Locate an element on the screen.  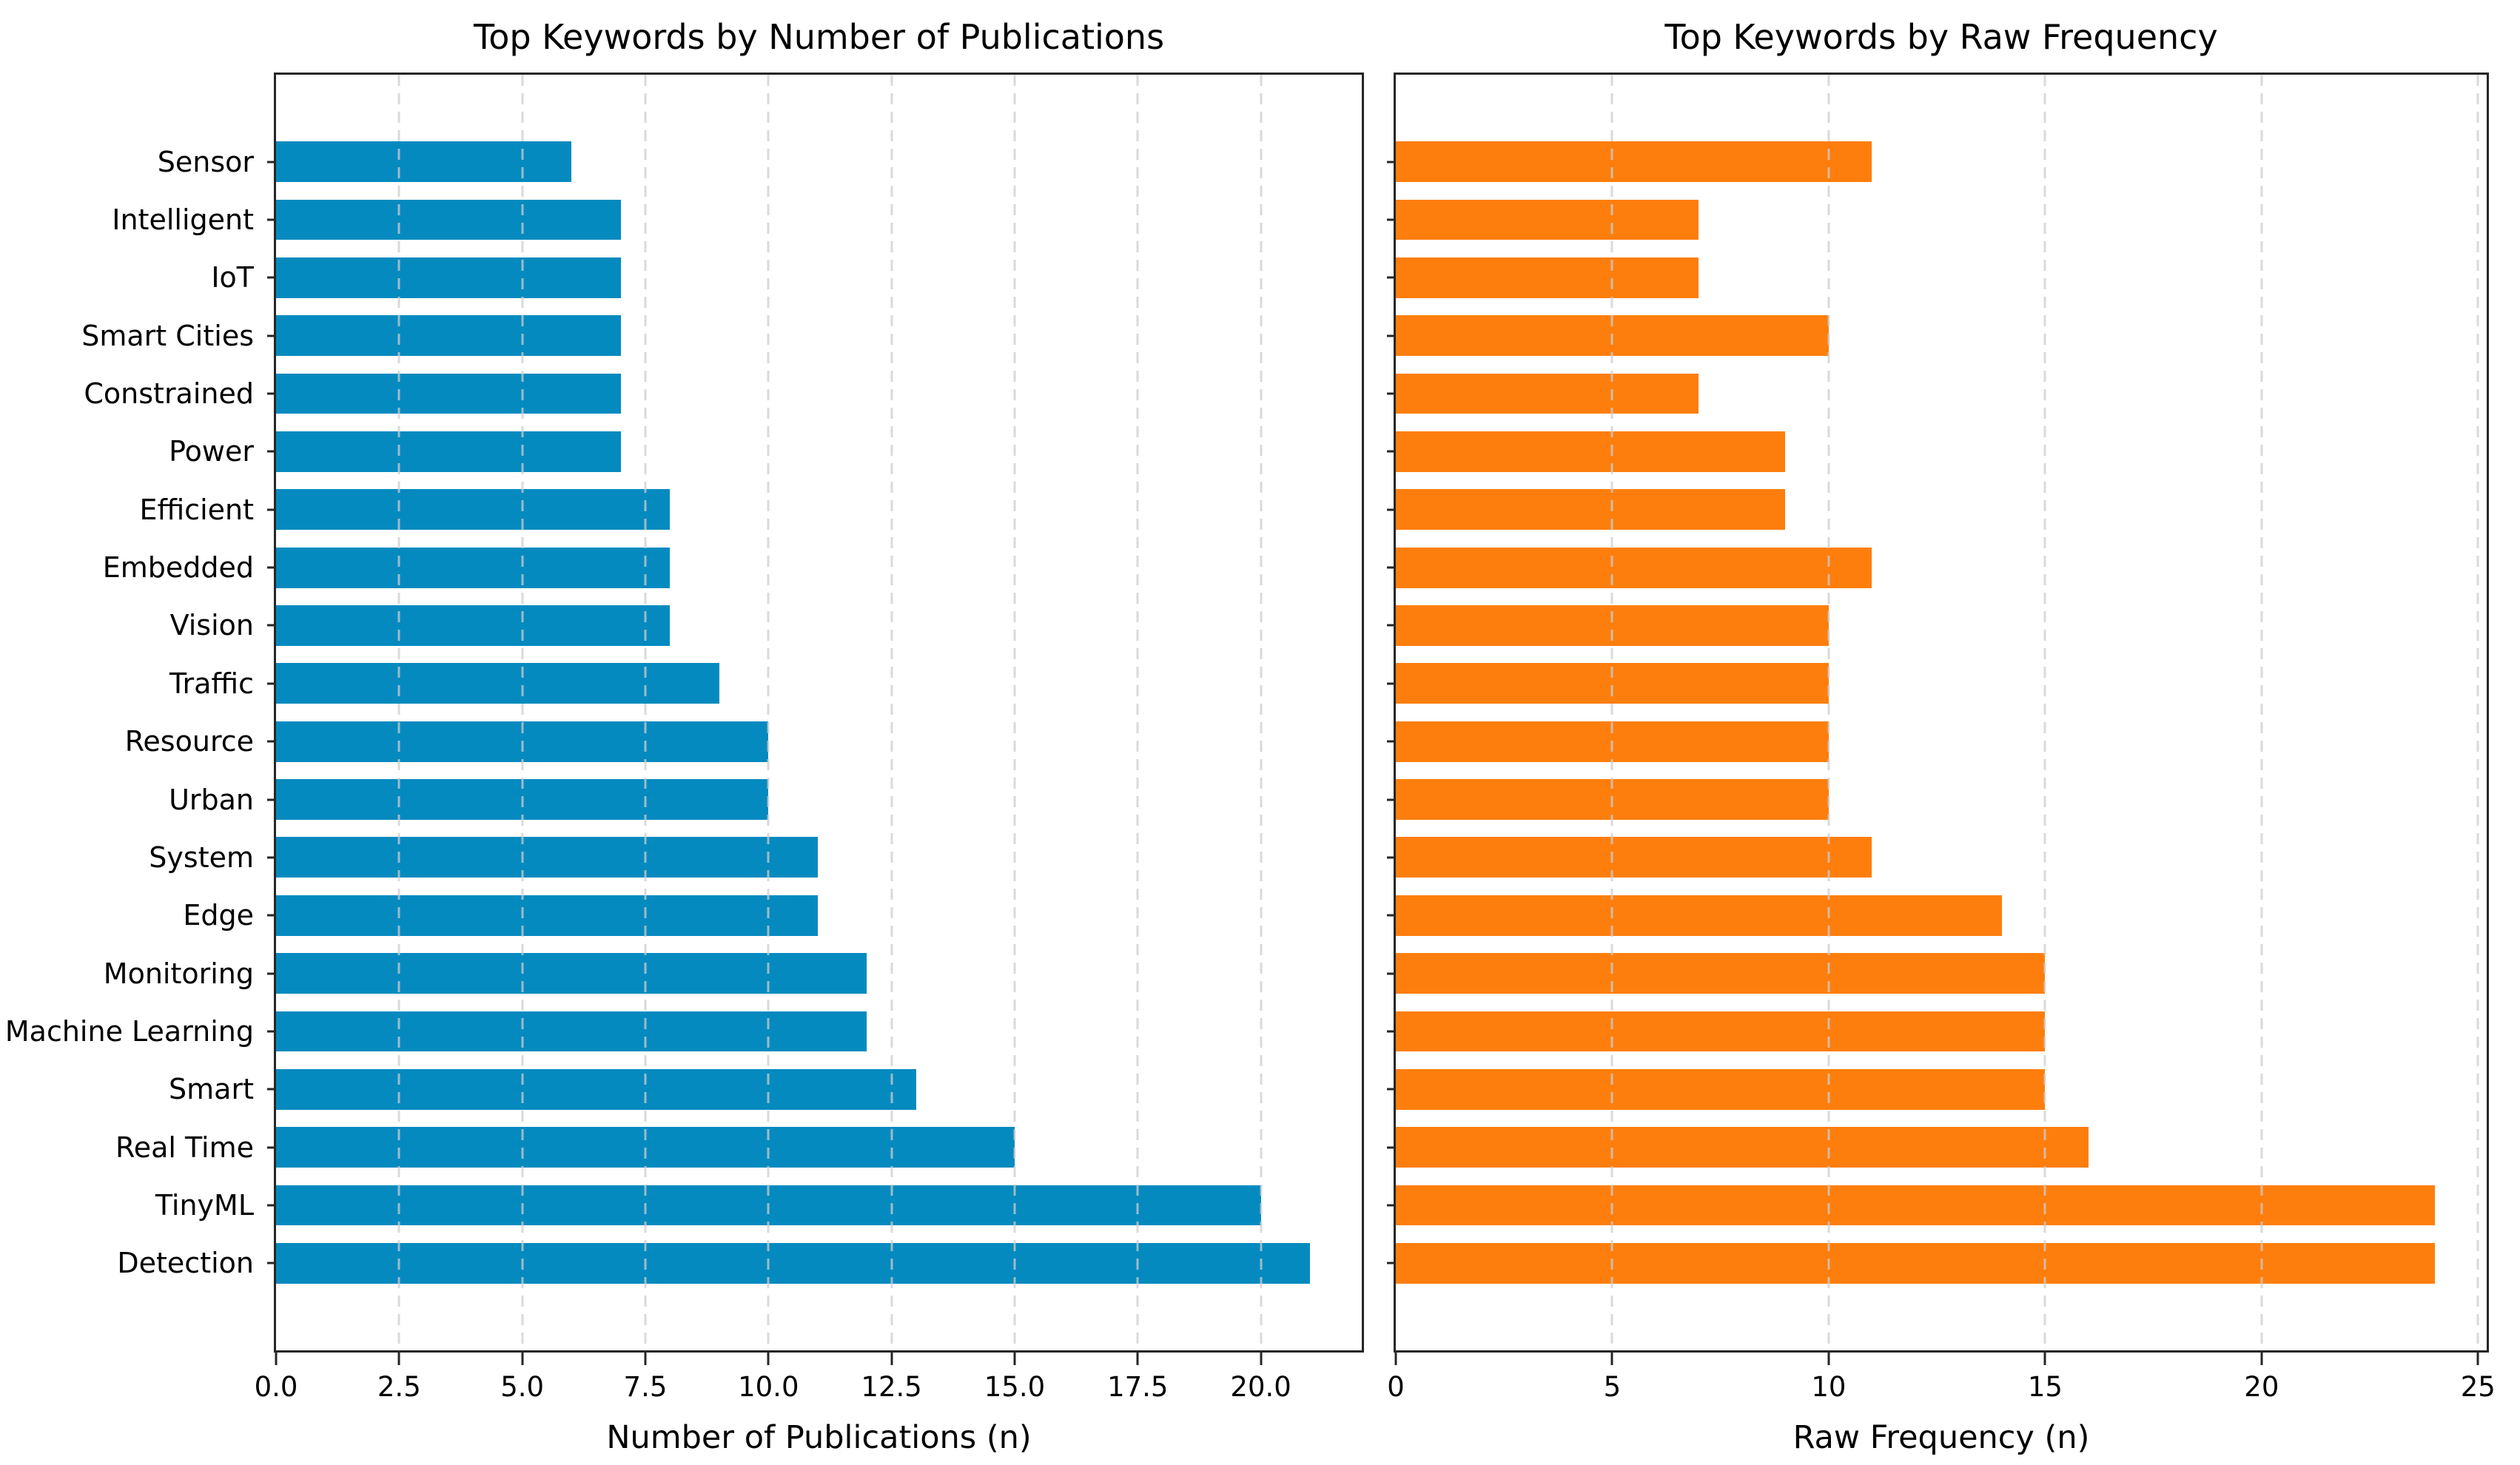
chart-title: Top Keywords by Number of Publications is located at coordinates (819, 37).